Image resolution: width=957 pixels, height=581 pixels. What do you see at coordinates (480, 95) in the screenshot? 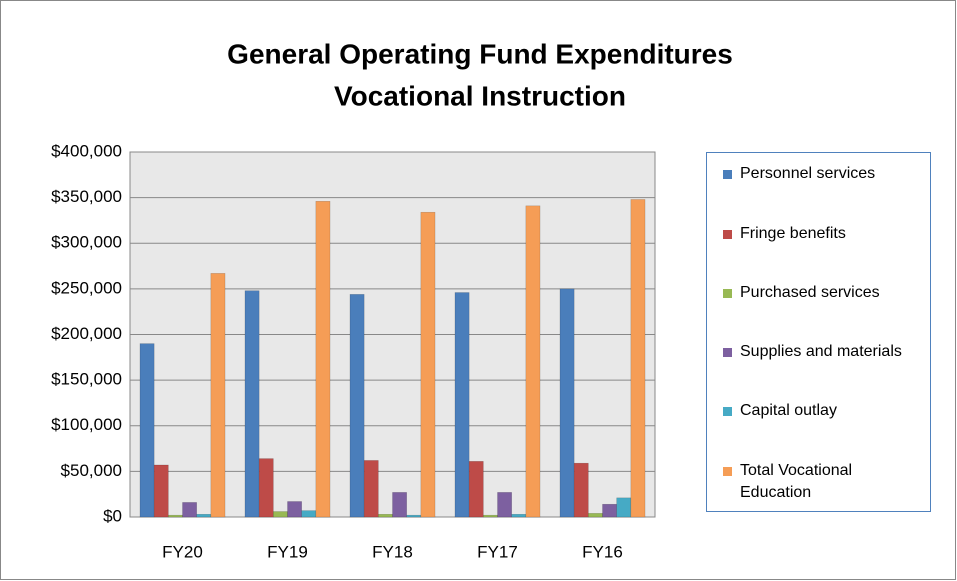
I see `chart-subtitle: Vocational Instruction` at bounding box center [480, 95].